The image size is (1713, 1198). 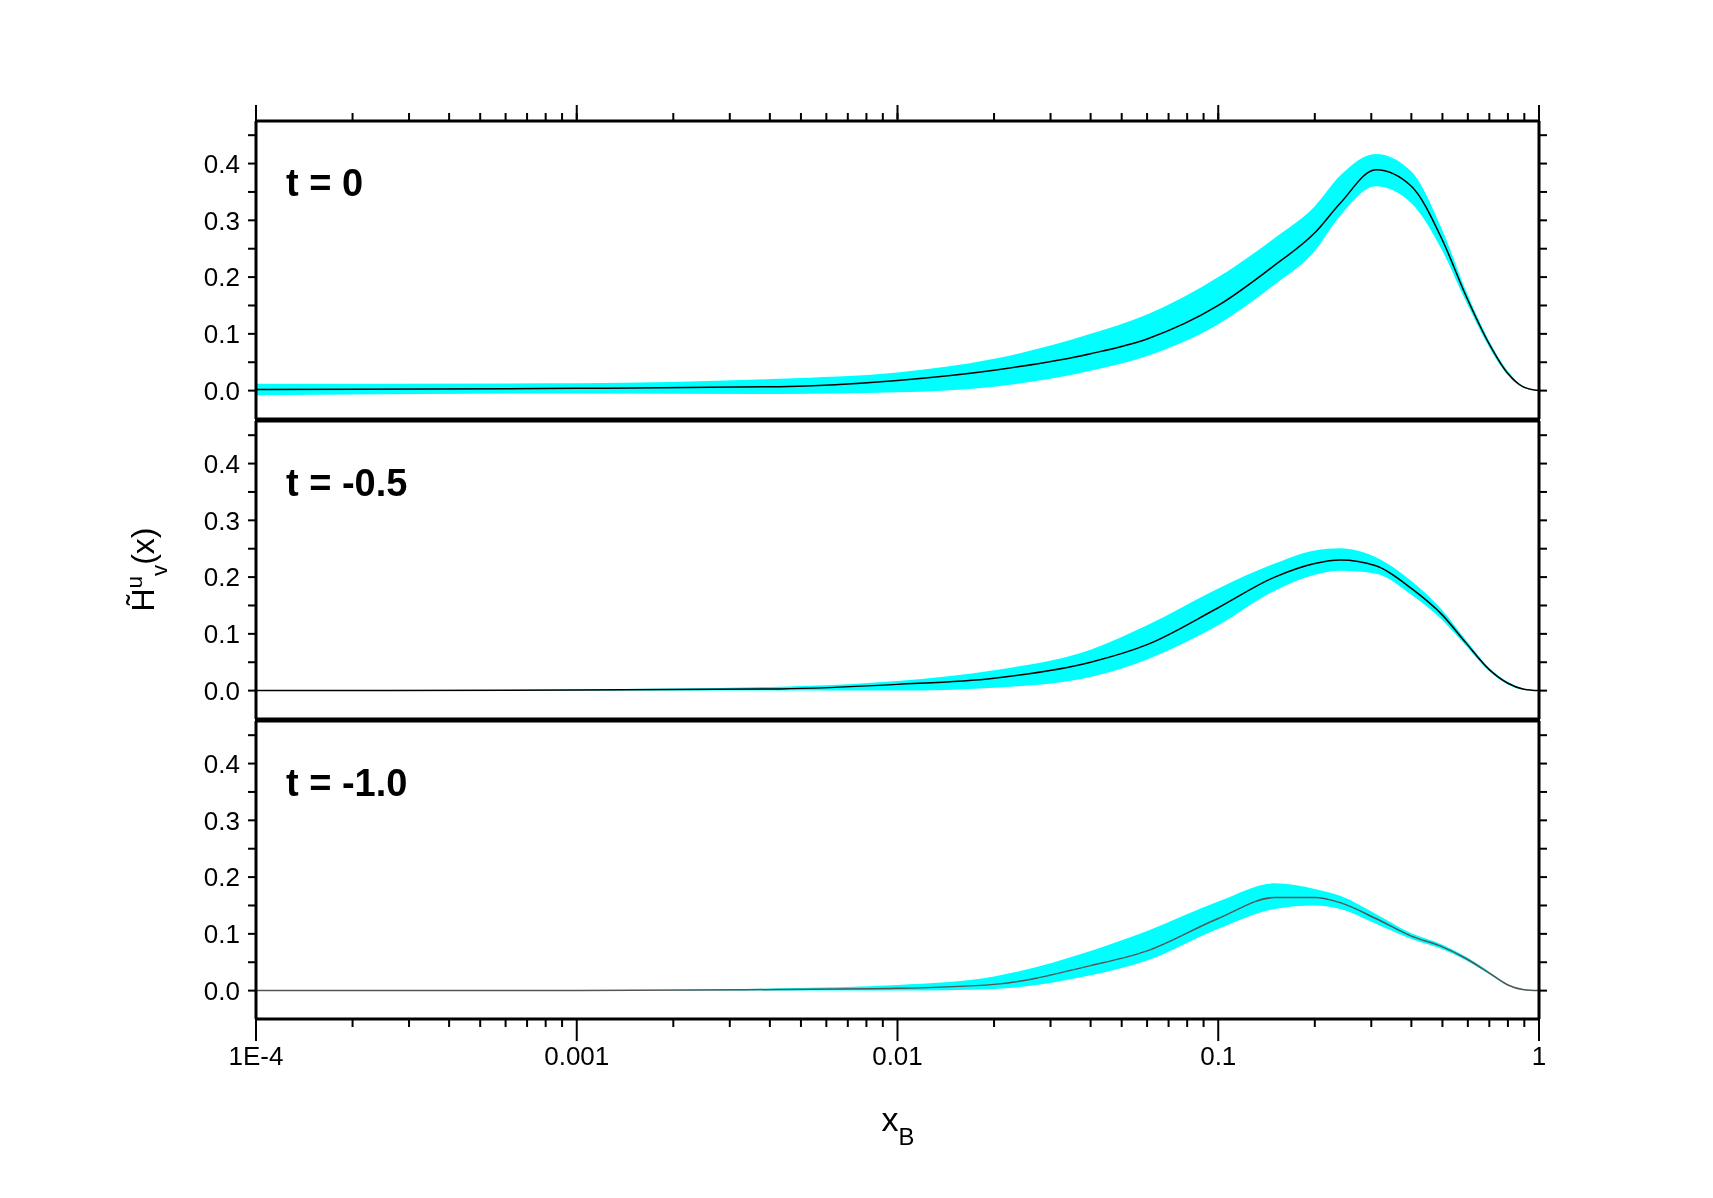 What do you see at coordinates (1539, 1056) in the screenshot?
I see `x-tick-label: 1` at bounding box center [1539, 1056].